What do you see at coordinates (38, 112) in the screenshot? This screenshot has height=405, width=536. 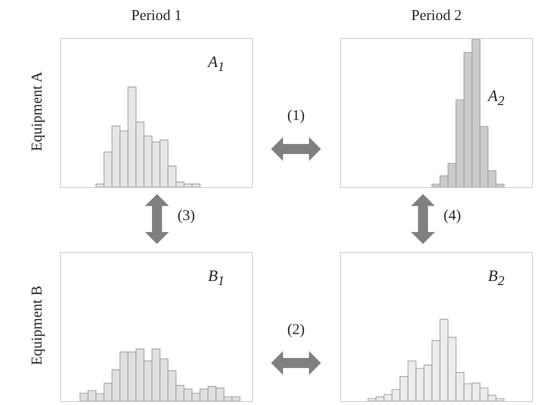 I see `y-axis-title: Equipment A` at bounding box center [38, 112].